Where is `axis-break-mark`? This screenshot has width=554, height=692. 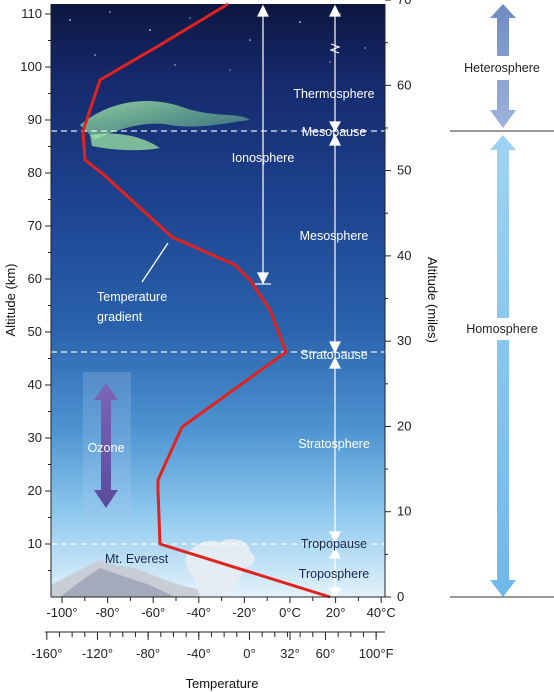
axis-break-mark is located at coordinates (335, 48).